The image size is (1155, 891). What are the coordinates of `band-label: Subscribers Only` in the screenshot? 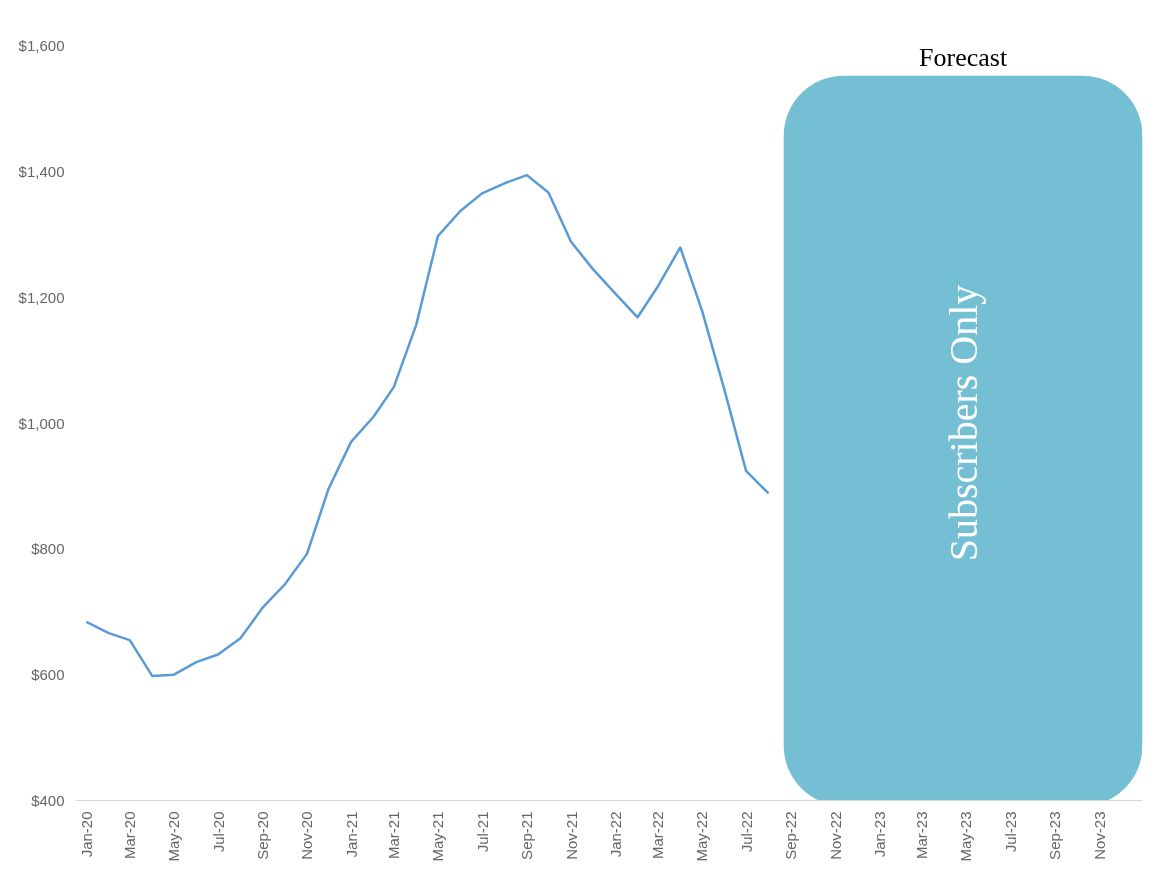 It's located at (963, 423).